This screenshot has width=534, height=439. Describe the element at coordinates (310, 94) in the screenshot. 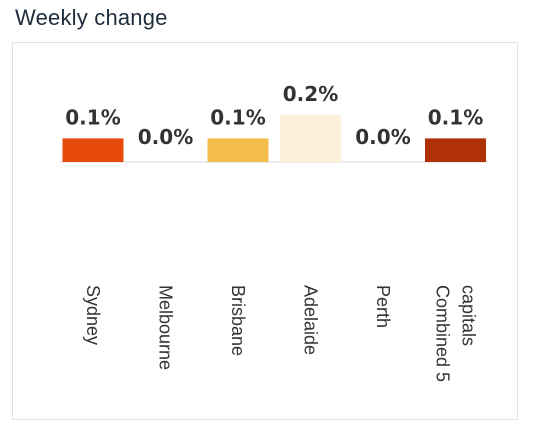

I see `data-label: 0.2%` at that location.